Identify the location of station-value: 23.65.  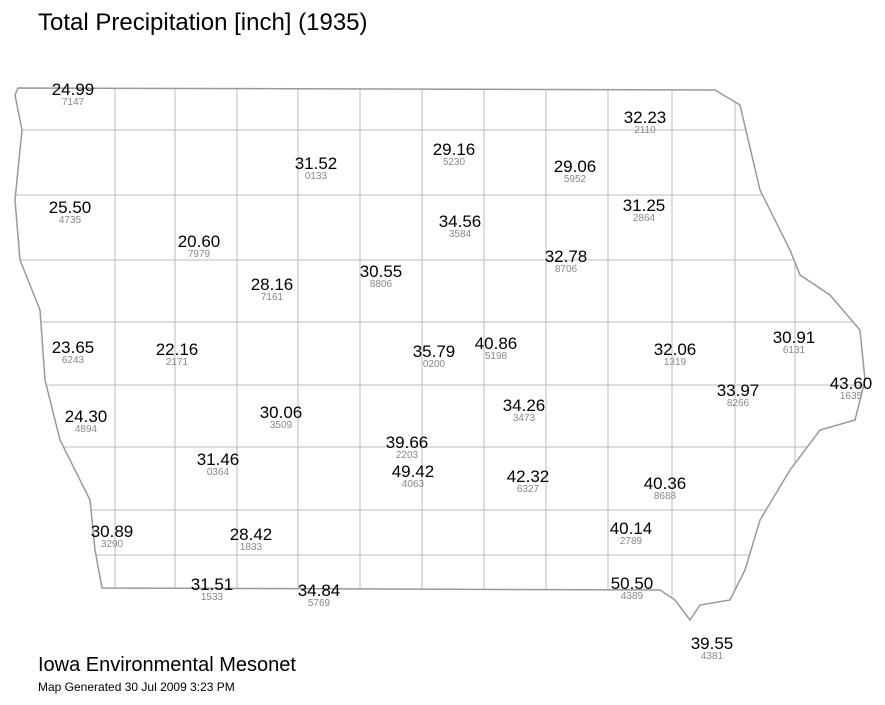
(73, 347).